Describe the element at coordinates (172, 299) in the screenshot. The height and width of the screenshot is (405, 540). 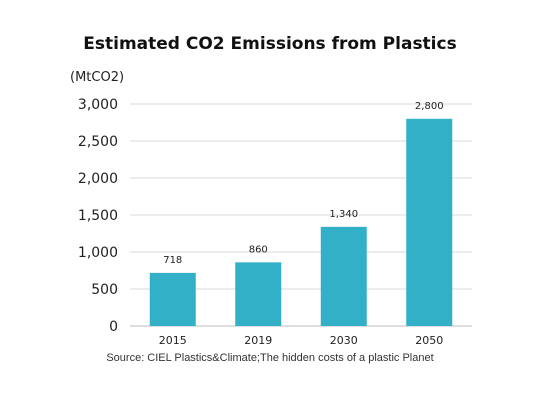
I see `bar-2015` at that location.